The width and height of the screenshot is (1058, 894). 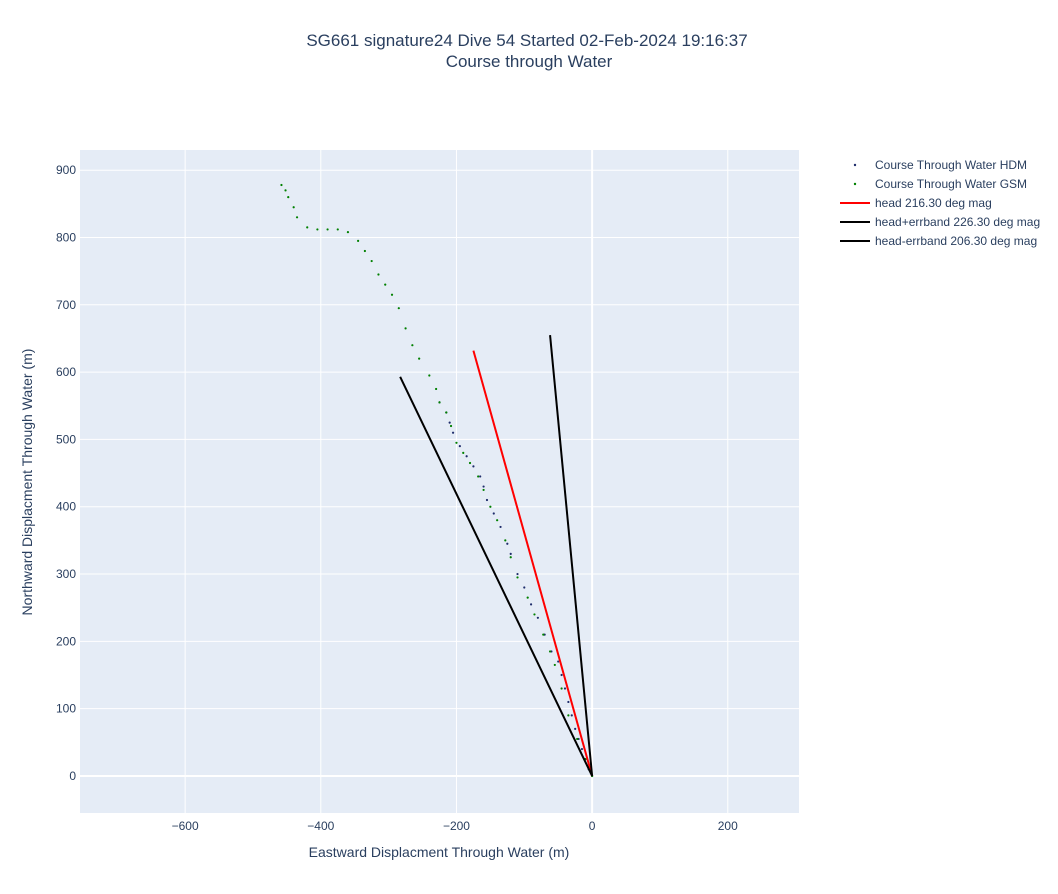 I want to click on series-head-errband-226-30-deg-mag, so click(x=496, y=576).